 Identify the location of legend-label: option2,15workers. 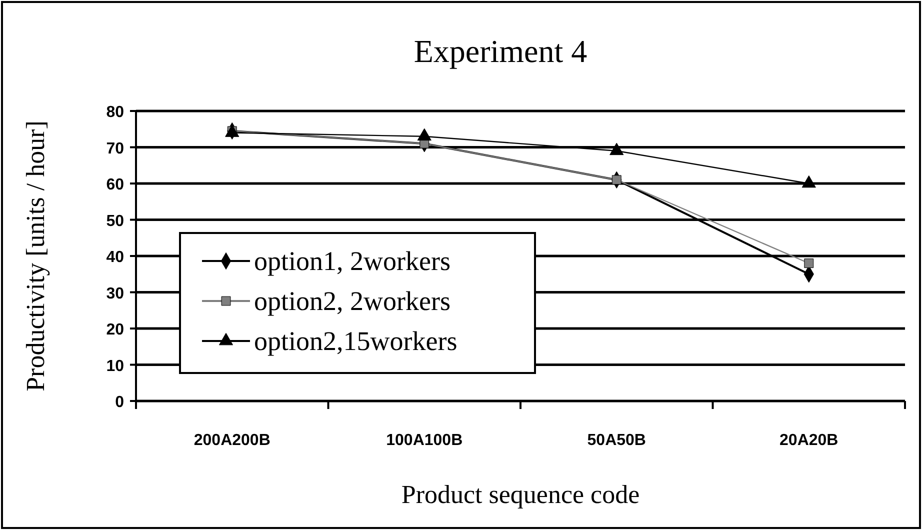
(356, 341).